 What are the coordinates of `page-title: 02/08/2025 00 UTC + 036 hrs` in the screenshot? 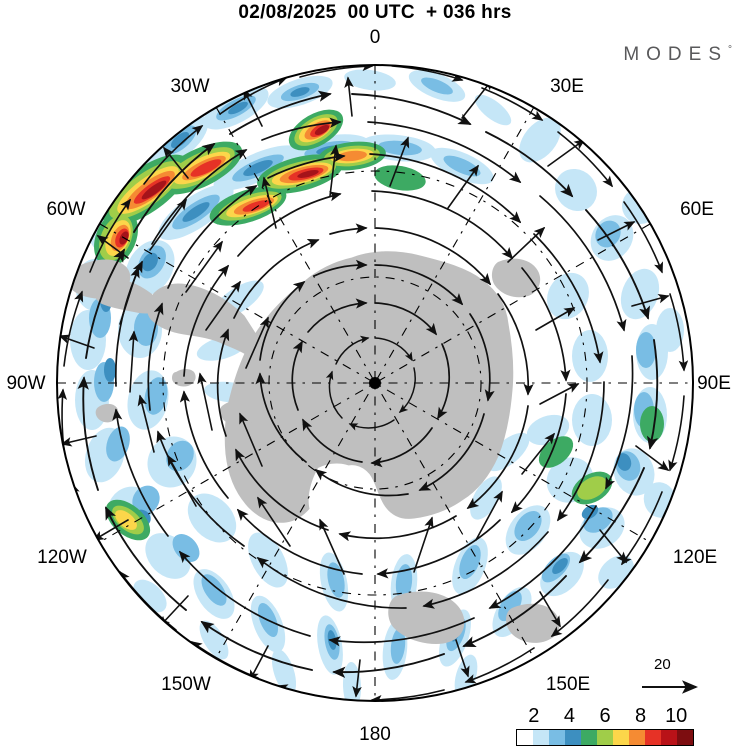 It's located at (375, 12).